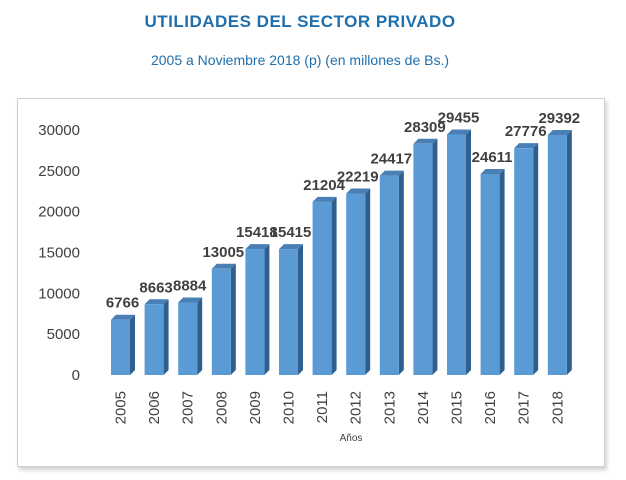  Describe the element at coordinates (524, 407) in the screenshot. I see `x-tick-label: 2017` at that location.